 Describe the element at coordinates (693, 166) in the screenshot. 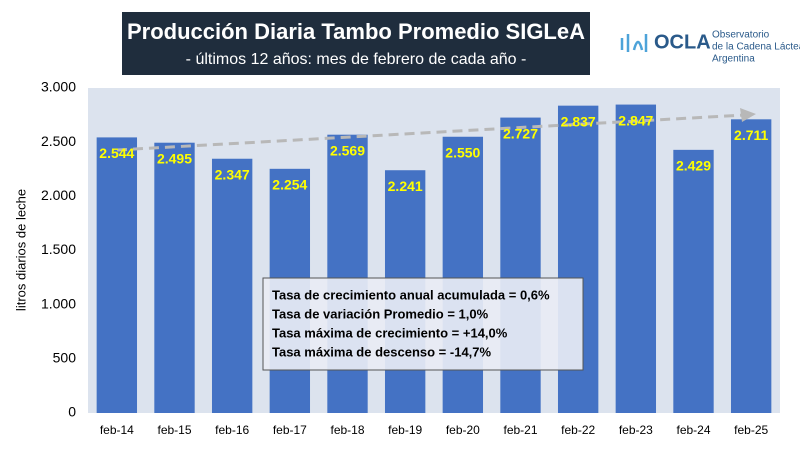

I see `data-label: 2.429` at that location.